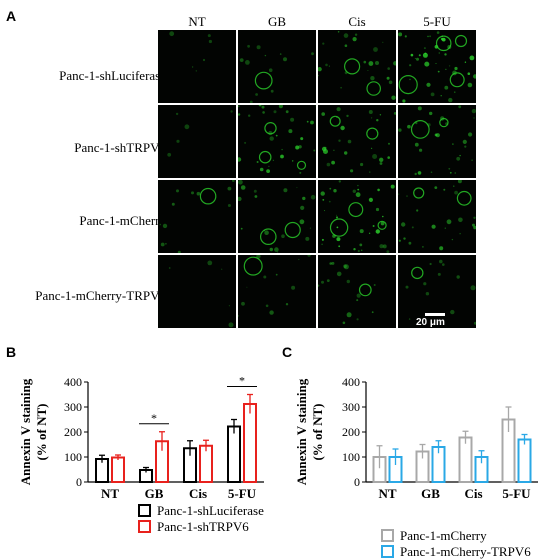 The width and height of the screenshot is (550, 560). Describe the element at coordinates (351, 432) in the screenshot. I see `chart-c-y-tick-label: 200` at that location.